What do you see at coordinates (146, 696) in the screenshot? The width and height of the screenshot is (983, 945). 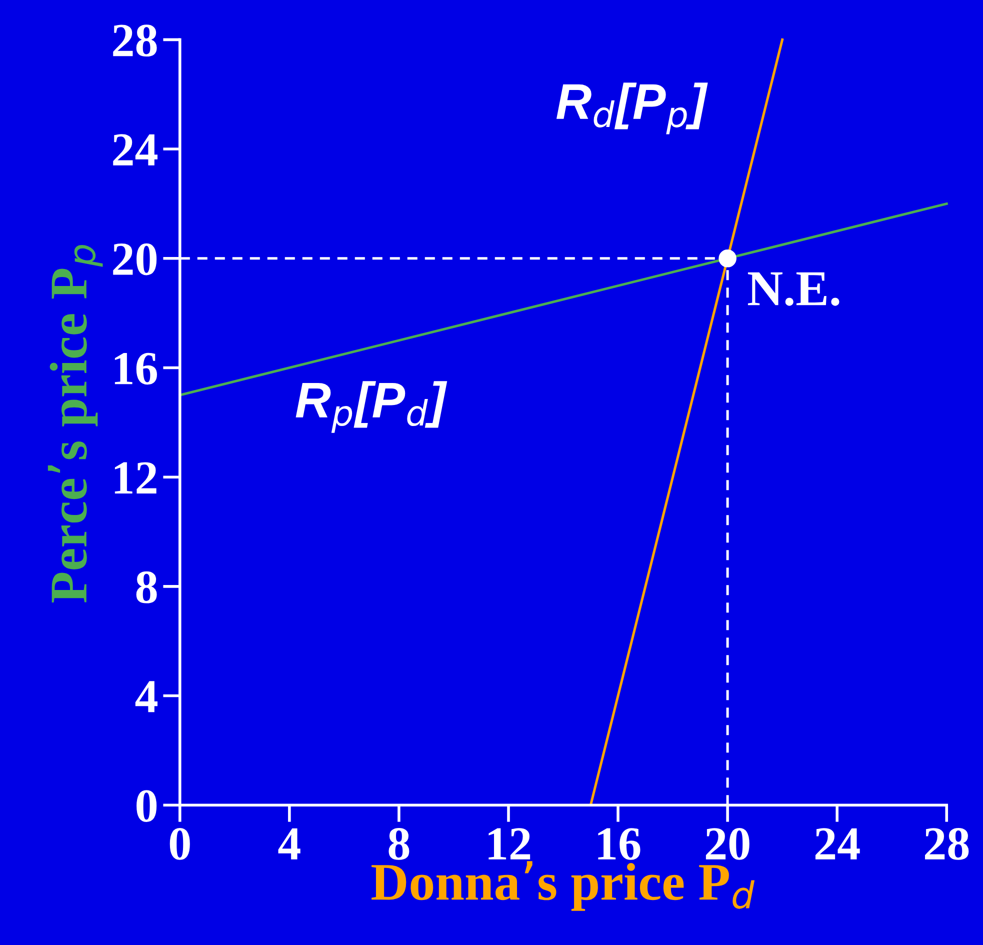 I see `y-tick-label: 4` at bounding box center [146, 696].